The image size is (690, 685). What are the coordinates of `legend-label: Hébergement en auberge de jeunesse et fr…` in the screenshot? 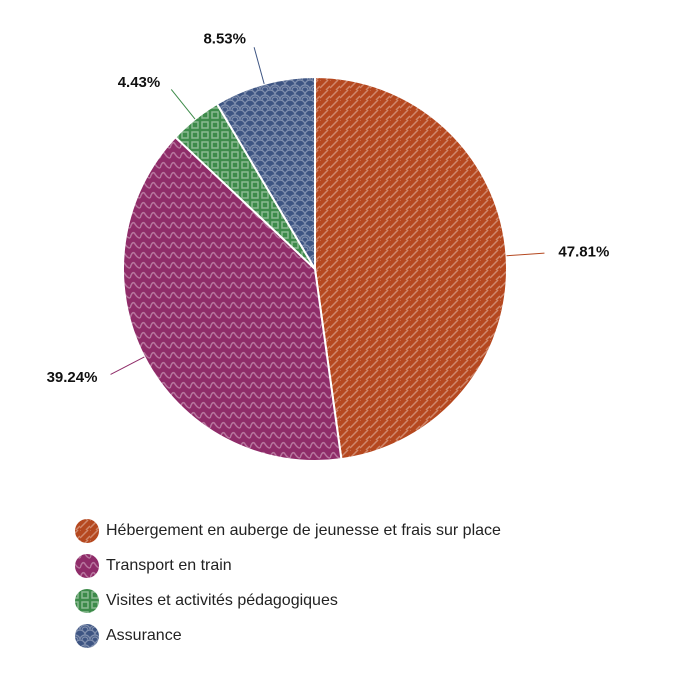 It's located at (303, 530).